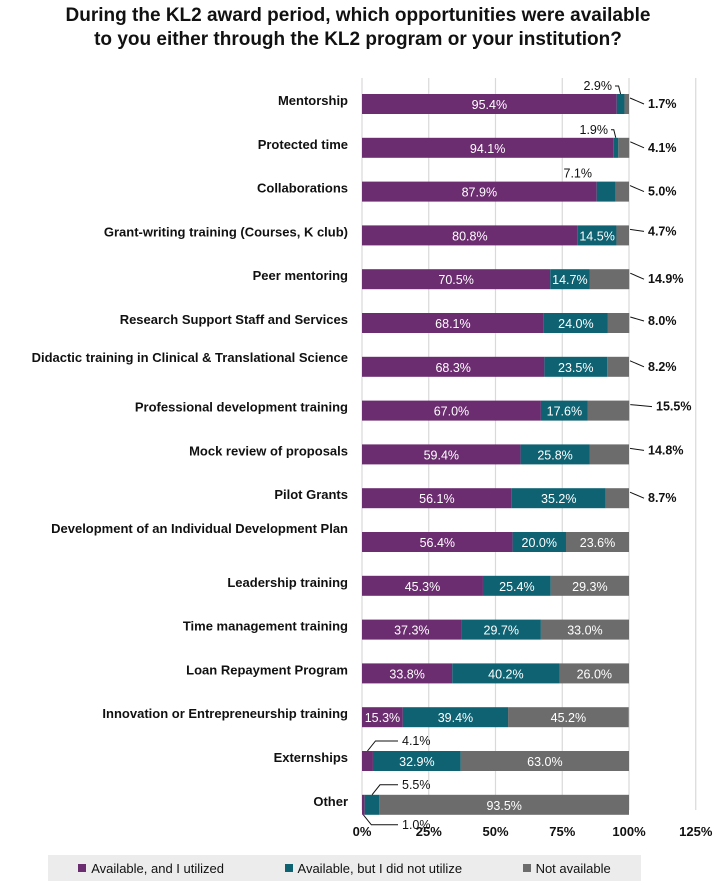  What do you see at coordinates (662, 148) in the screenshot?
I see `data-label-not-available: 4.1%` at bounding box center [662, 148].